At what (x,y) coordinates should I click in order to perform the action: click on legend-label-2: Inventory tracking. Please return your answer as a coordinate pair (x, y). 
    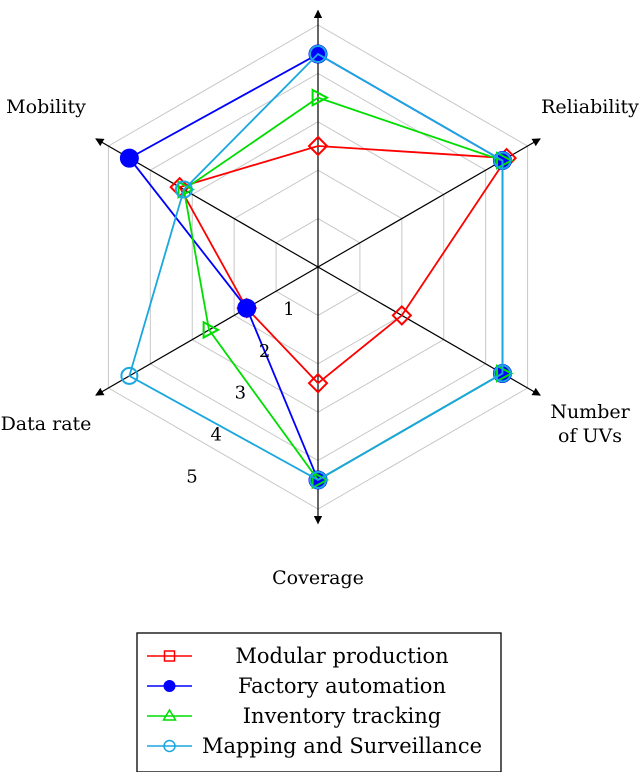
    Looking at the image, I should click on (342, 716).